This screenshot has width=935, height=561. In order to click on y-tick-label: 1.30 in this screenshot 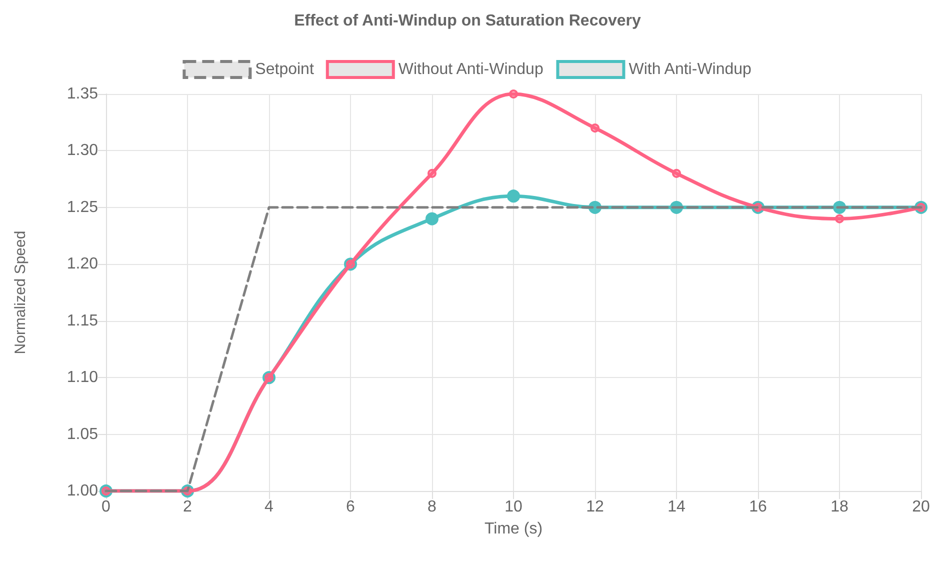, I will do `click(82, 151)`.